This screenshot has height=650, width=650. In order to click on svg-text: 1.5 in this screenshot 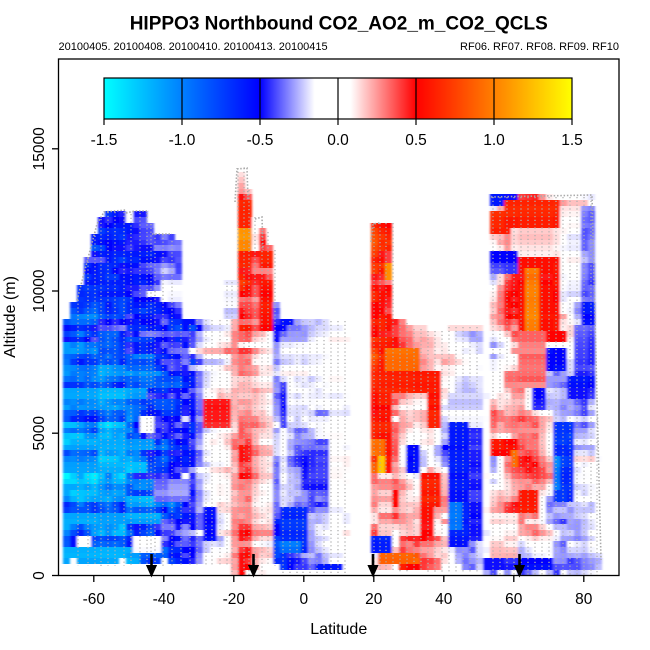, I will do `click(572, 140)`.